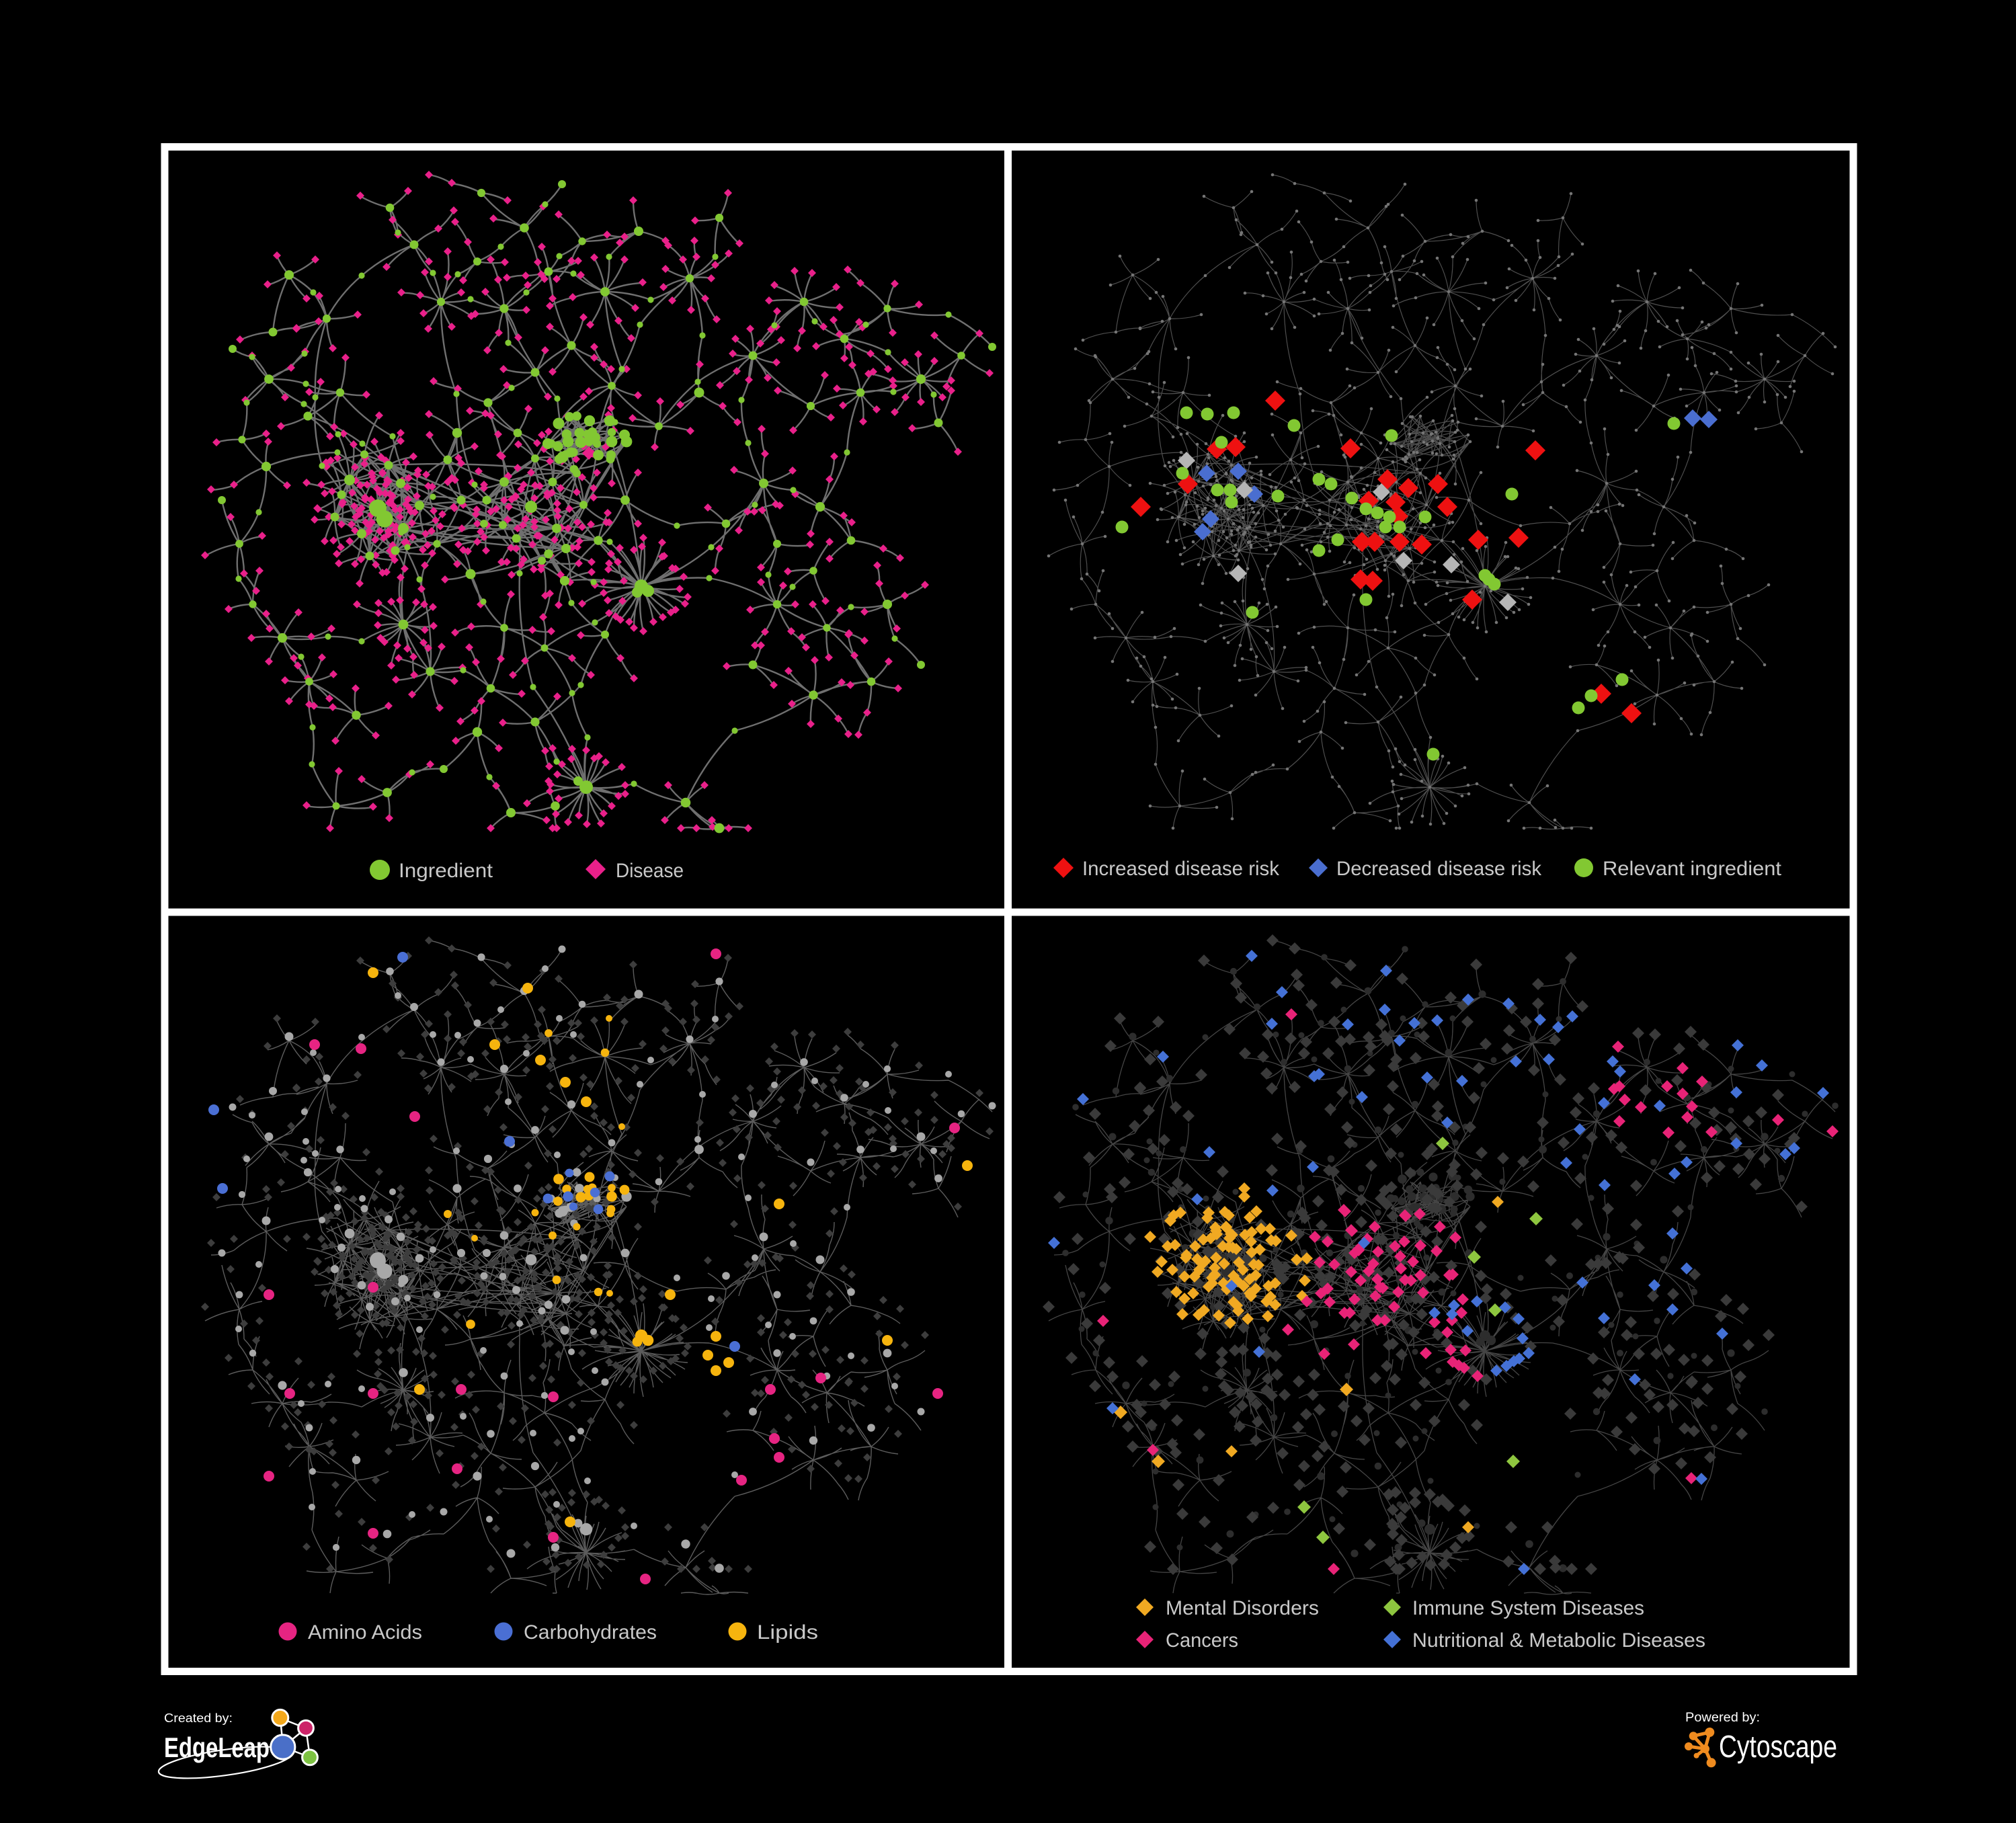  What do you see at coordinates (1181, 869) in the screenshot?
I see `svg-text: Increased disease risk` at bounding box center [1181, 869].